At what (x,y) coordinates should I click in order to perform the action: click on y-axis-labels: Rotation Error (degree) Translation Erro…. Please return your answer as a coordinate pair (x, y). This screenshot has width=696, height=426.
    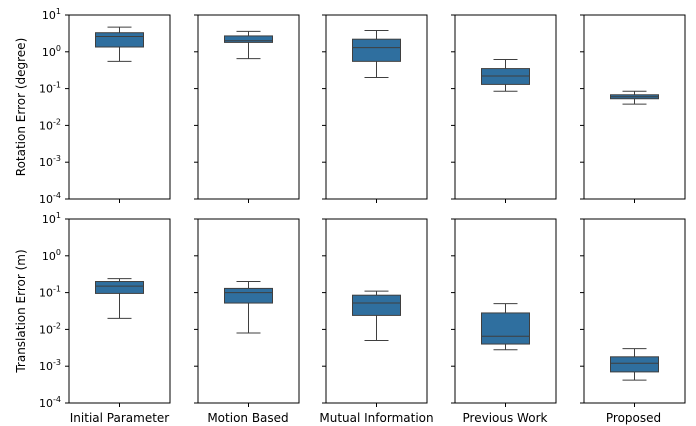
    Looking at the image, I should click on (21, 206).